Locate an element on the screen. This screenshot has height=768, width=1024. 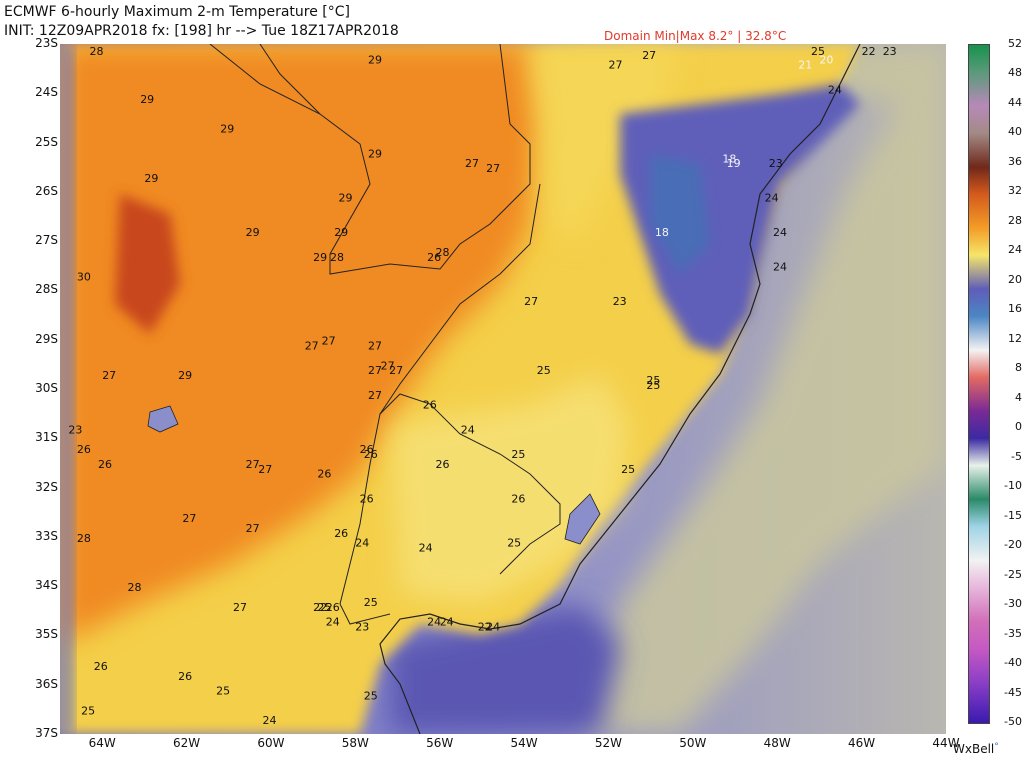
color-scale-label: 40 is located at coordinates (1015, 132).